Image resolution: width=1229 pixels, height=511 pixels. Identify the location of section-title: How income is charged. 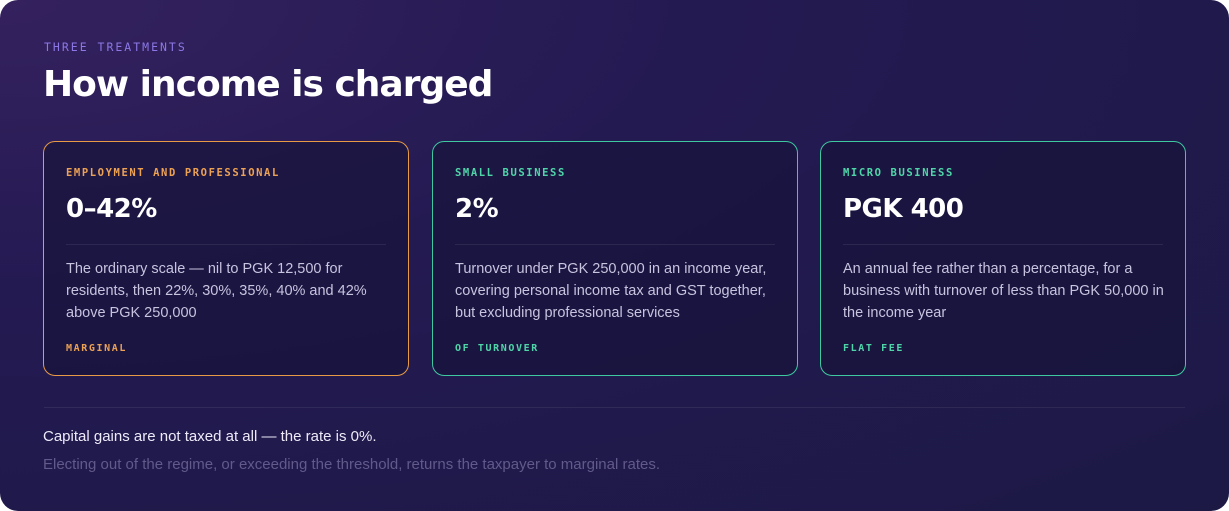
(268, 84).